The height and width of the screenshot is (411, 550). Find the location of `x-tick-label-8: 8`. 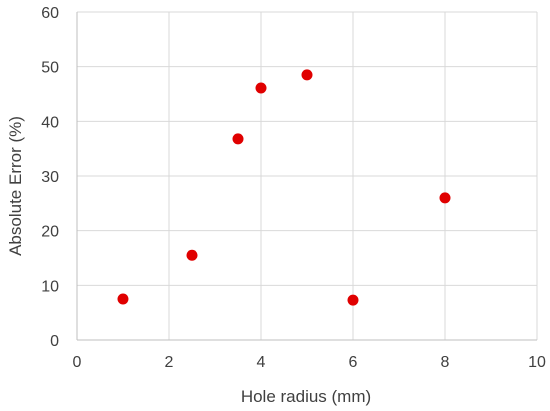

x-tick-label-8: 8 is located at coordinates (445, 362).